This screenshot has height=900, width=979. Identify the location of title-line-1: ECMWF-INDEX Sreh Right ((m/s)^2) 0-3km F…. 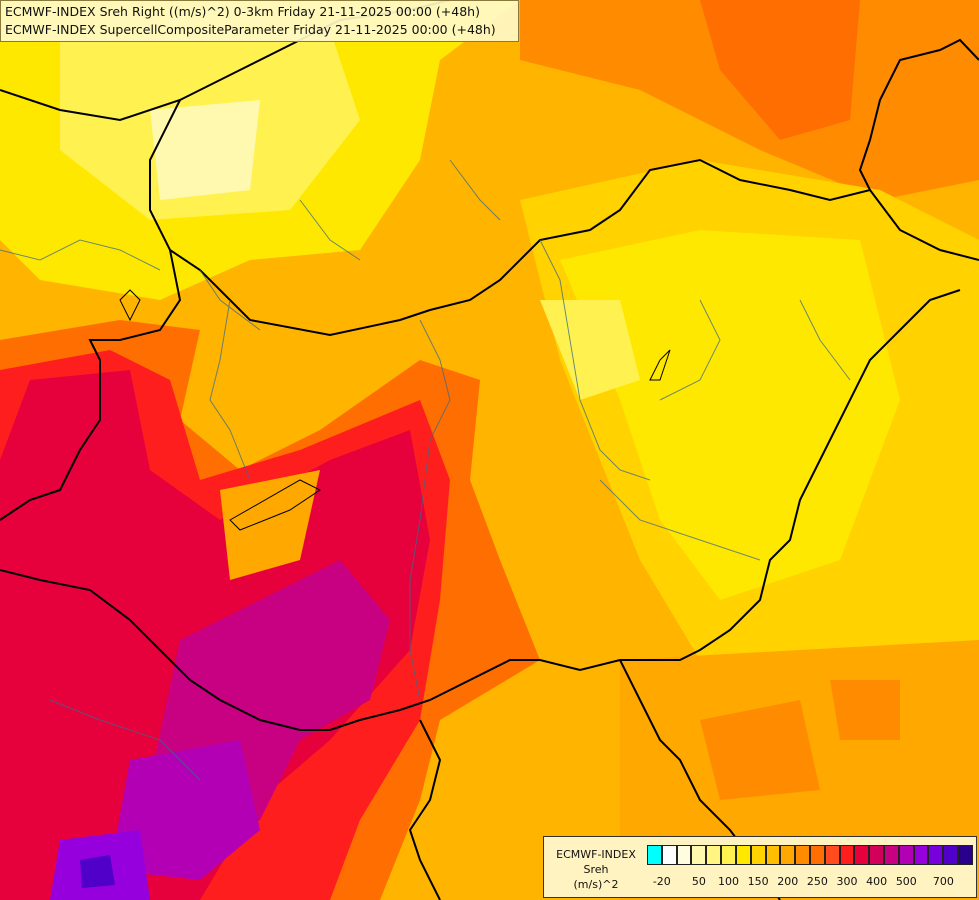
(242, 11).